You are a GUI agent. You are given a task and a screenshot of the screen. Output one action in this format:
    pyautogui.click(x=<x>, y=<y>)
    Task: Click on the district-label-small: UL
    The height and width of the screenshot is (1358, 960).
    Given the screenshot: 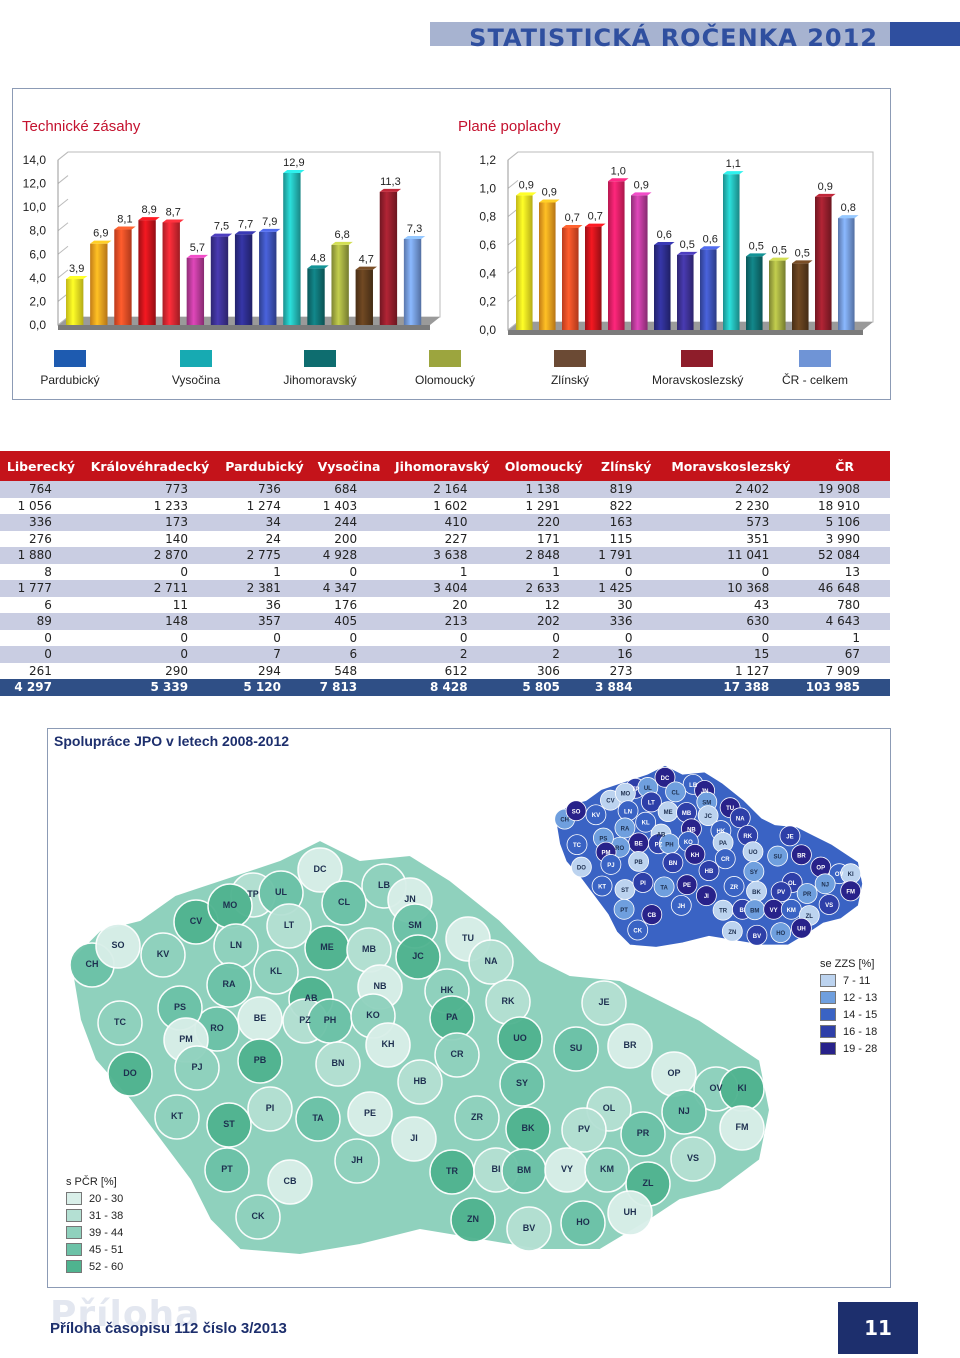 What is the action you would take?
    pyautogui.click(x=648, y=789)
    